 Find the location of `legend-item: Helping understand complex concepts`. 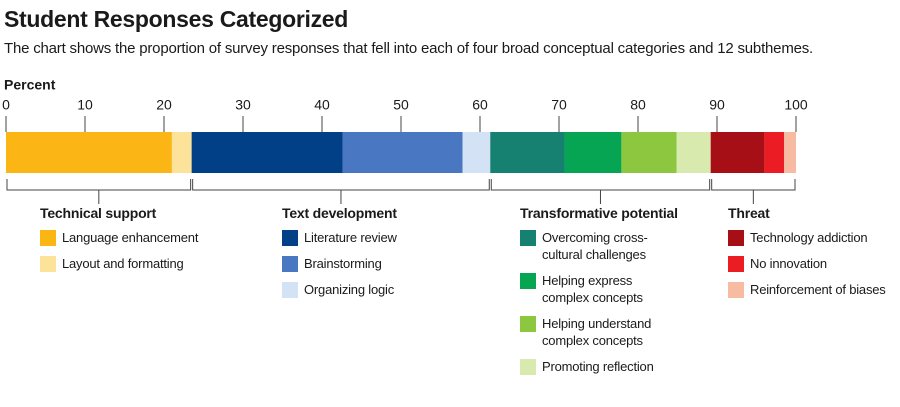

legend-item: Helping understand complex concepts is located at coordinates (601, 332).